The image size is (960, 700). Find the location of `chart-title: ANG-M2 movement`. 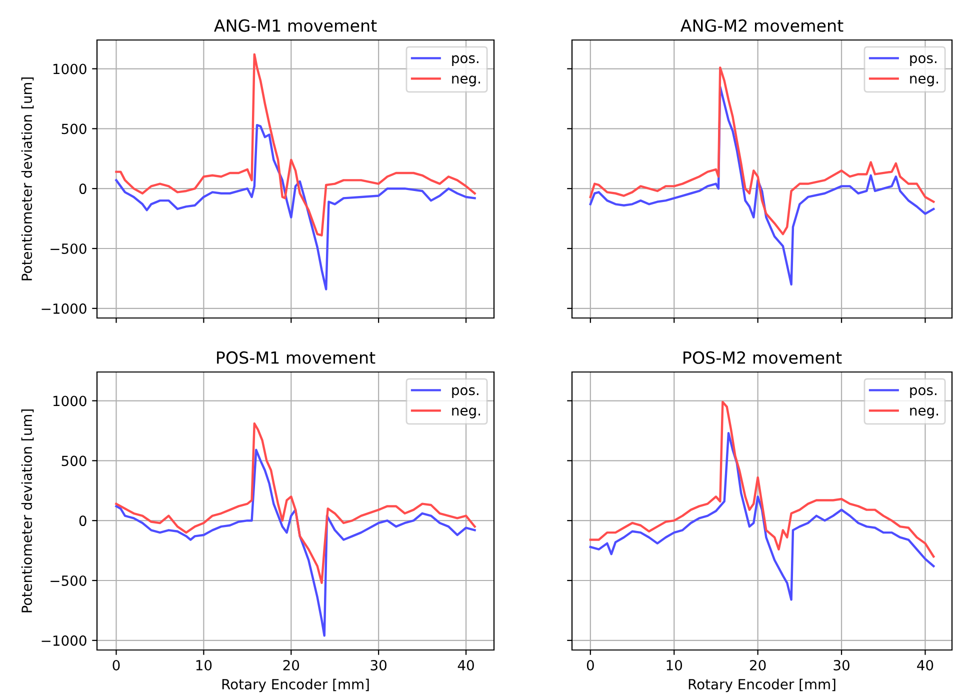

chart-title: ANG-M2 movement is located at coordinates (762, 25).